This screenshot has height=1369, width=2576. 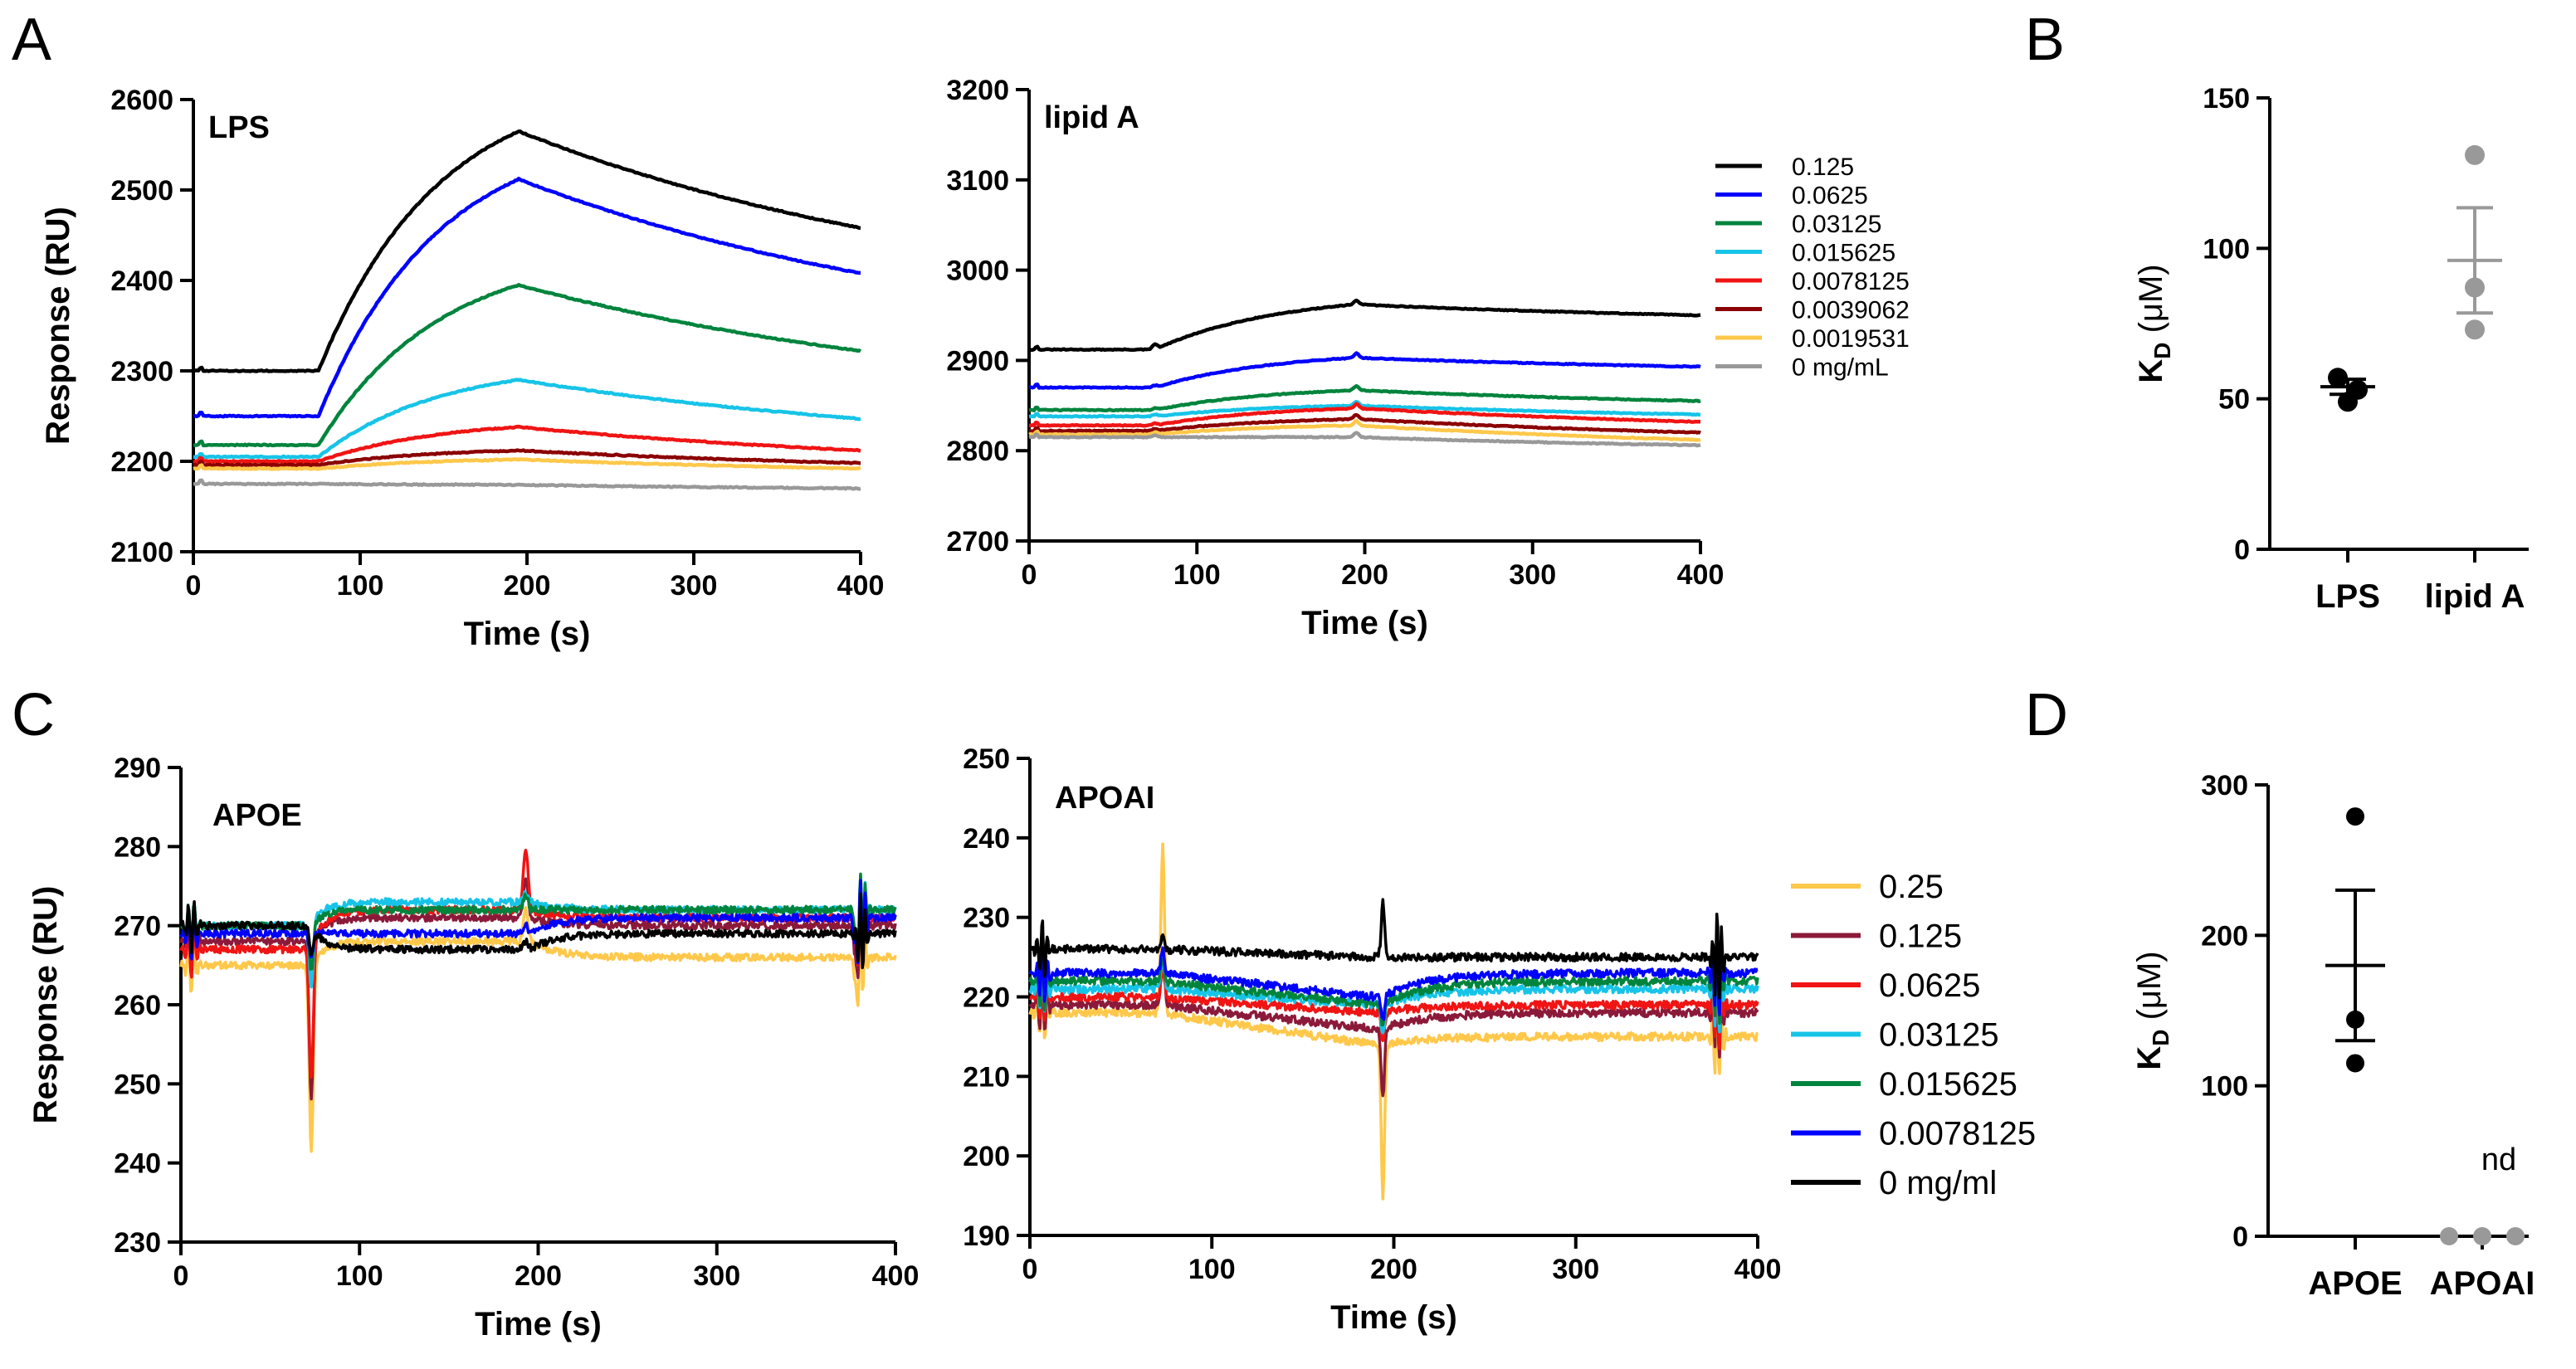 What do you see at coordinates (2333, 1036) in the screenshot?
I see `chart-d-kd-scatter: 0 100 200 300 APOE APOAI KD (μM) nd` at bounding box center [2333, 1036].